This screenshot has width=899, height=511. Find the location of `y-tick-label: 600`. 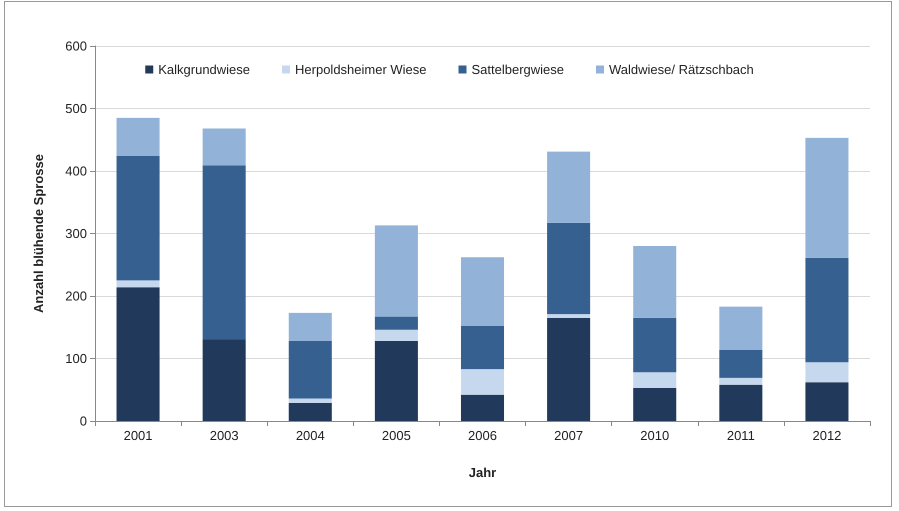

y-tick-label: 600 is located at coordinates (76, 46).